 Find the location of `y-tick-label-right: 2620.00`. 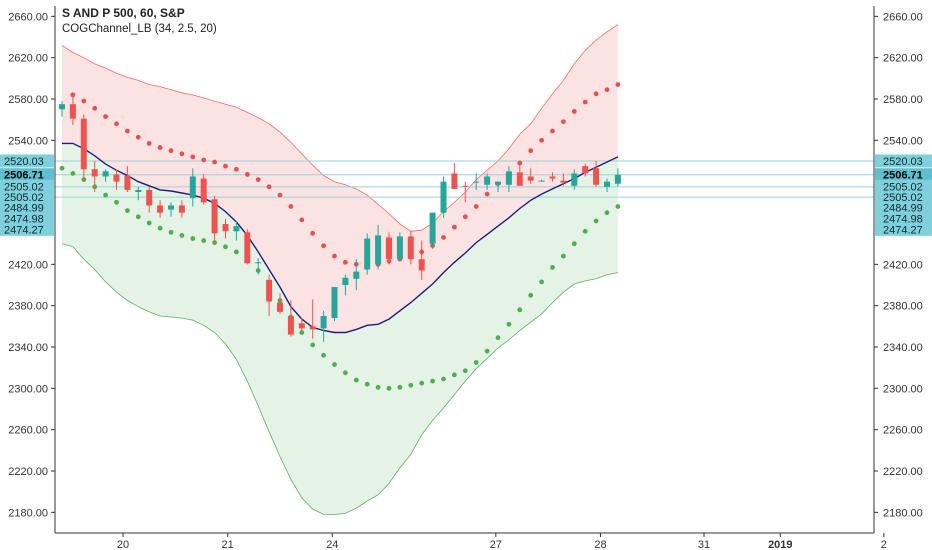

y-tick-label-right: 2620.00 is located at coordinates (903, 59).